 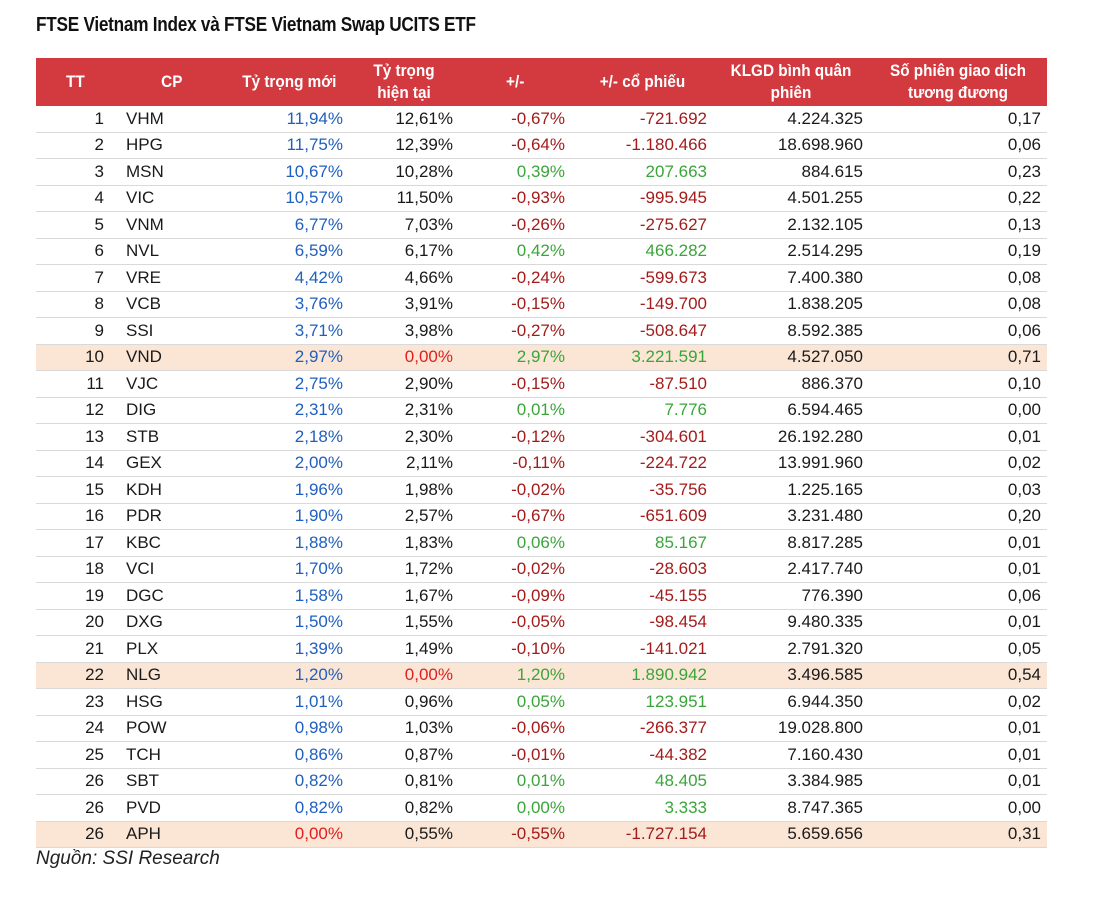 What do you see at coordinates (958, 145) in the screenshot?
I see `cell-sessions: 0,06` at bounding box center [958, 145].